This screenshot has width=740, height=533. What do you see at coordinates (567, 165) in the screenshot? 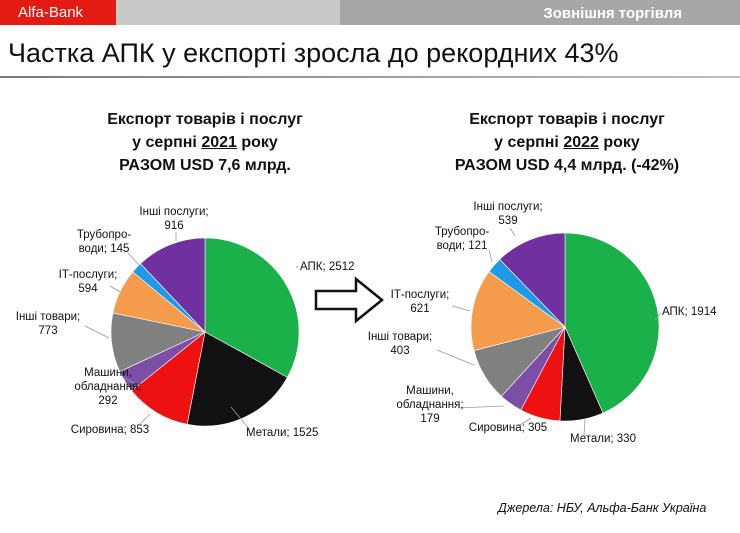
I see `chart-title-line3: РАЗОМ USD 4,4 млрд. (-42%)` at bounding box center [567, 165].